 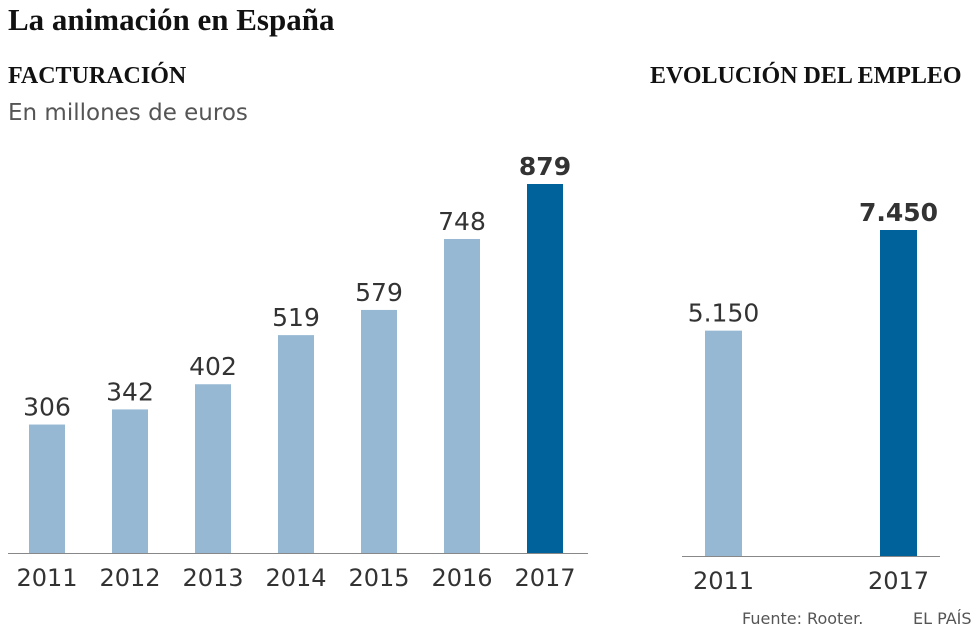 What do you see at coordinates (296, 444) in the screenshot?
I see `revenue-bar-2014` at bounding box center [296, 444].